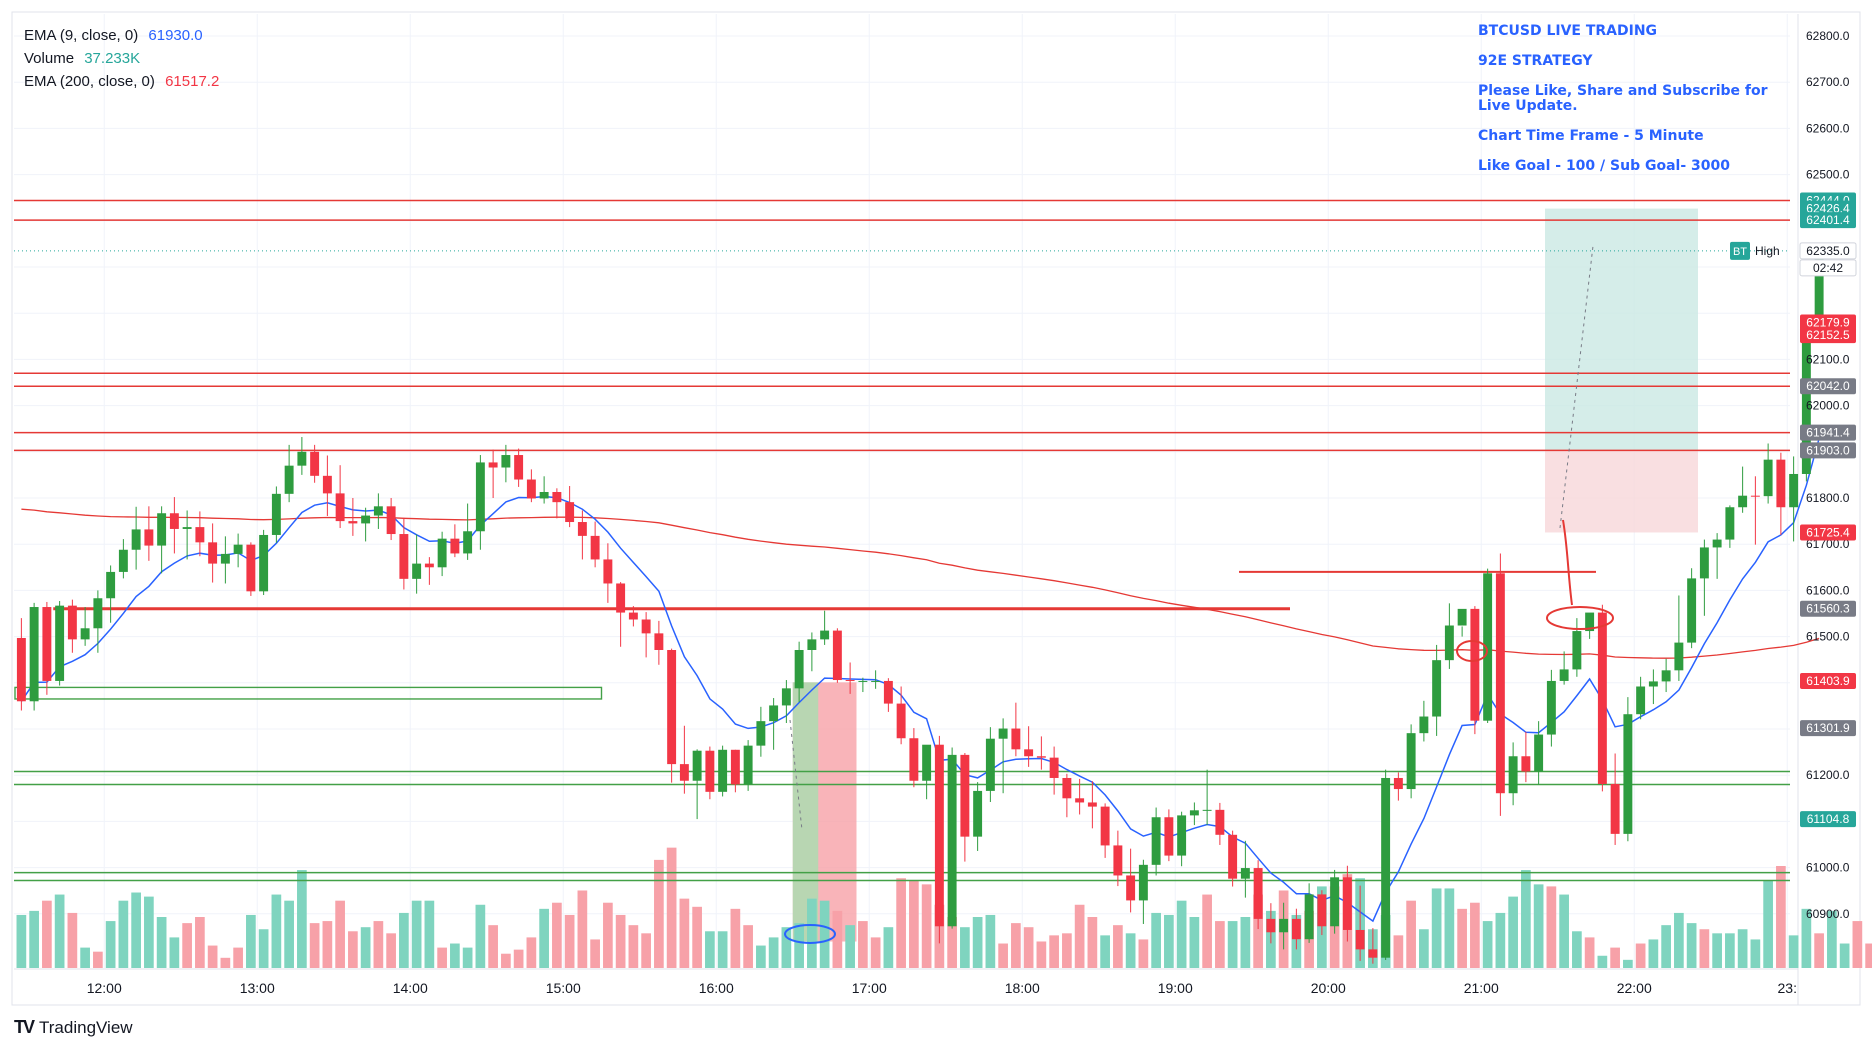 This screenshot has width=1872, height=1051. Describe the element at coordinates (112, 58) in the screenshot. I see `legend-volume-value: 37.233K` at that location.